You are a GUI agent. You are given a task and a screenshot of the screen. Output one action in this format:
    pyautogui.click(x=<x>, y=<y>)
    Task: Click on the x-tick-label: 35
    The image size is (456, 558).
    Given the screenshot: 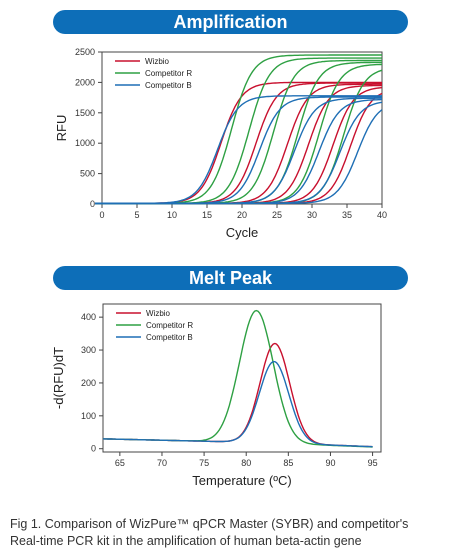 What is the action you would take?
    pyautogui.click(x=347, y=215)
    